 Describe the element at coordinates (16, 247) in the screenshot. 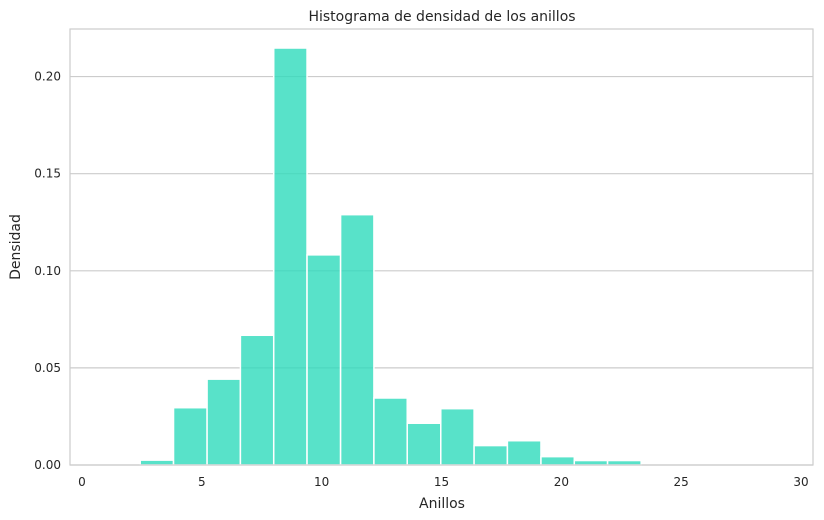

I see `y-axis-title: Densidad` at that location.